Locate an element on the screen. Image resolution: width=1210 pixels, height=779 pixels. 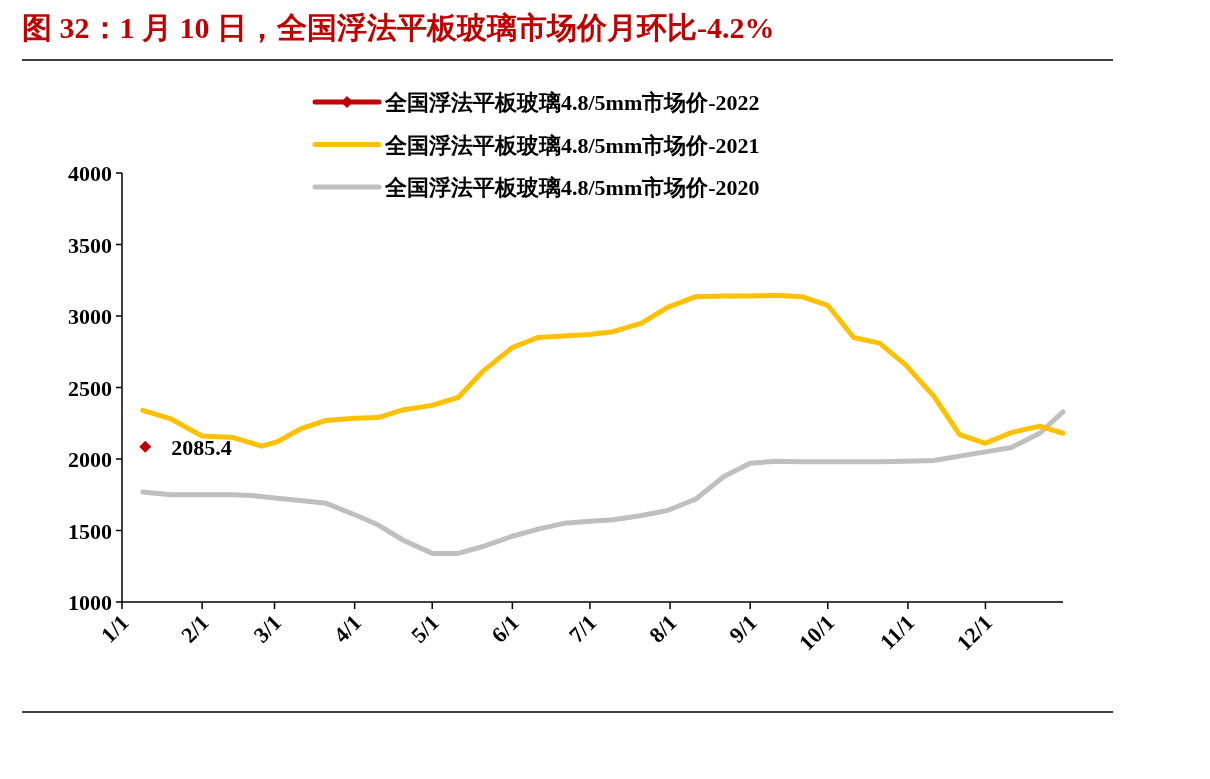
chart-title: 图 32：1 月 10 日，全国浮法平板玻璃市场价月环比-4.2% is located at coordinates (398, 27).